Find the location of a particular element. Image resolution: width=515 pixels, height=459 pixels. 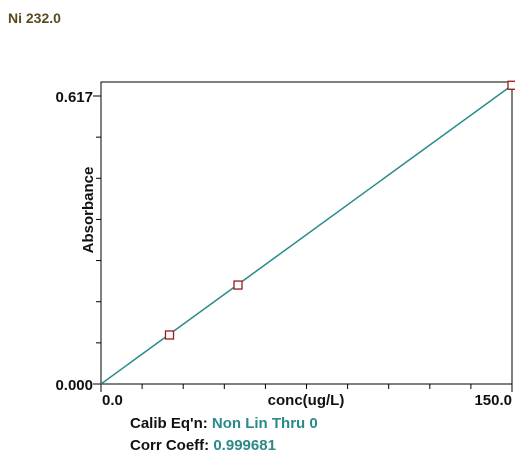

x-tick-label-min: 0.0 is located at coordinates (112, 400).